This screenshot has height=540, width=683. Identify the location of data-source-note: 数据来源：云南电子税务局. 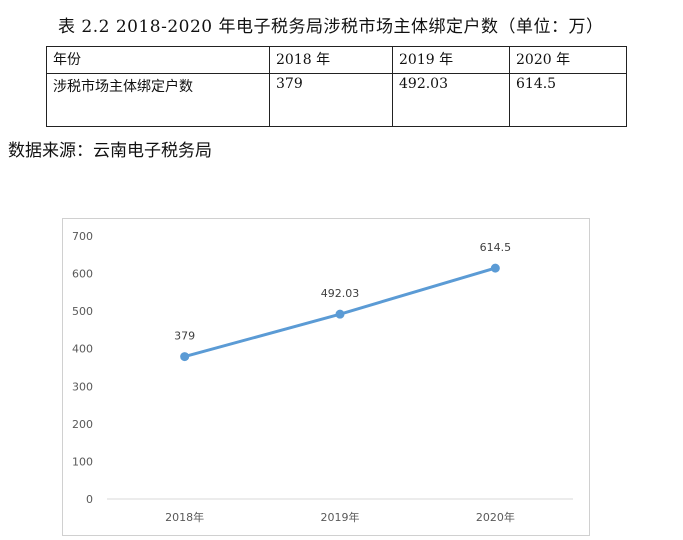
(110, 151).